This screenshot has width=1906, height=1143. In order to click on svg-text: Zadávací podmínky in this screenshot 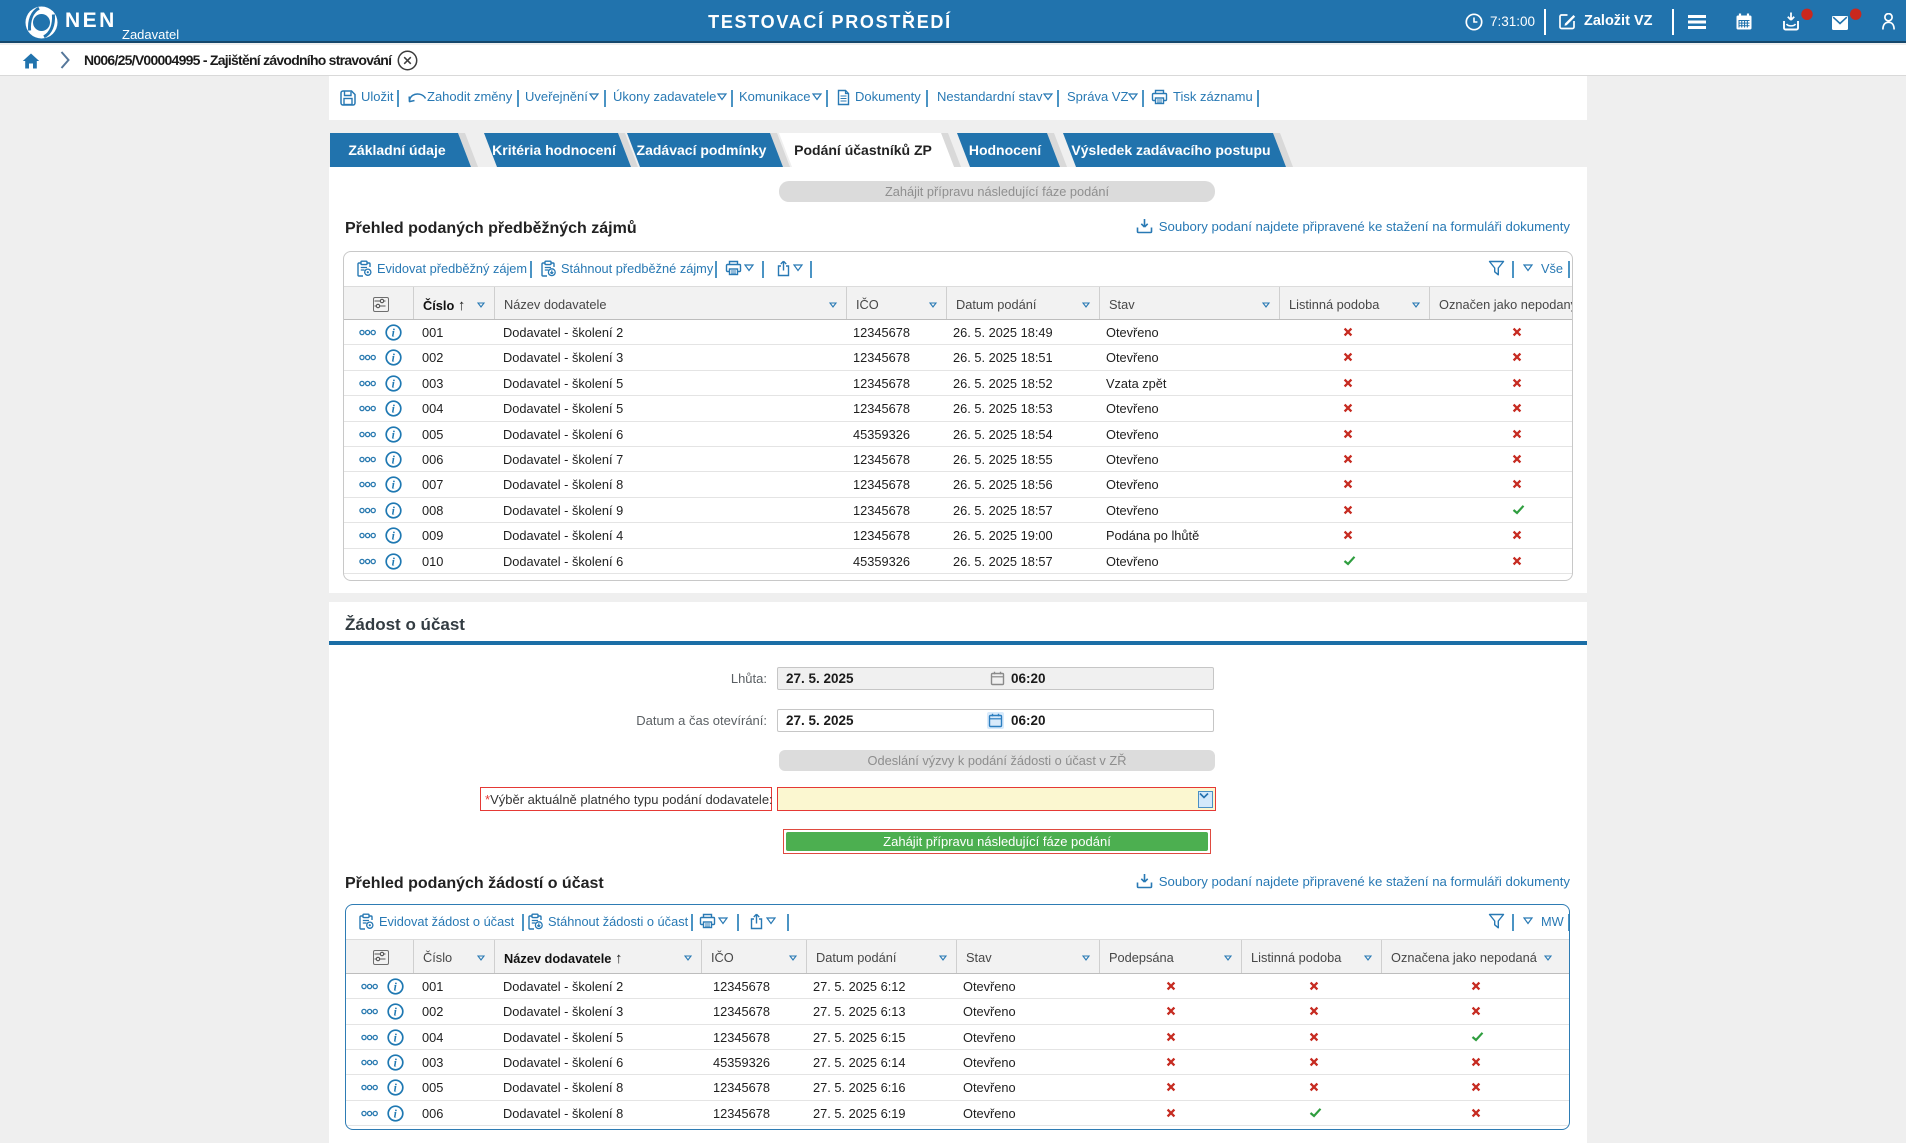, I will do `click(702, 150)`.